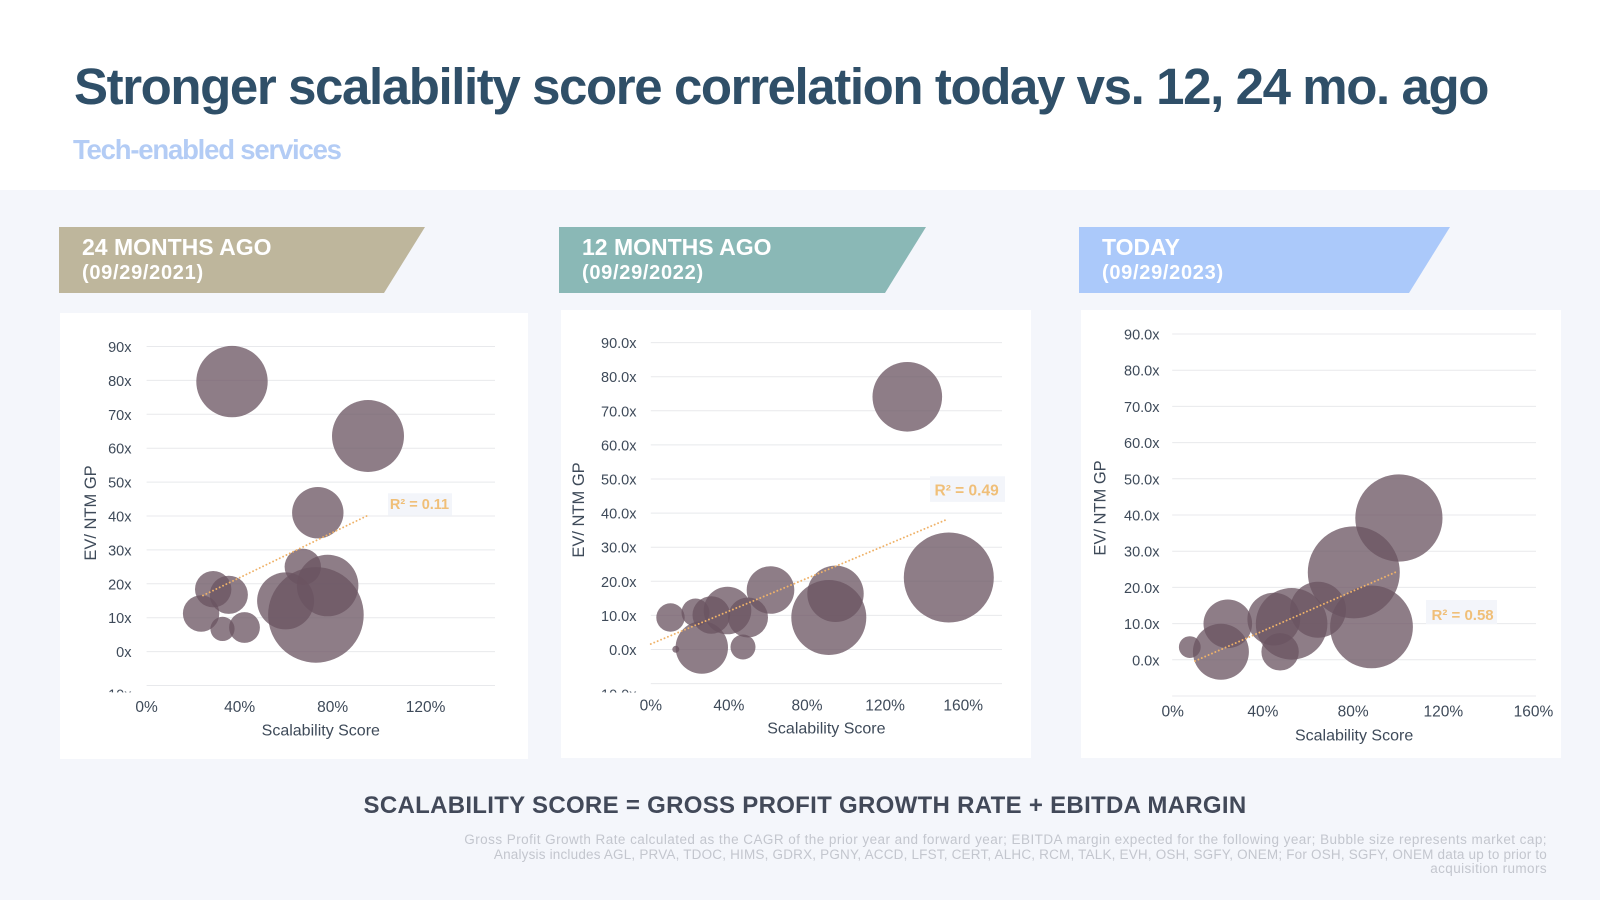 The width and height of the screenshot is (1600, 900). What do you see at coordinates (120, 382) in the screenshot?
I see `svg-text: 80x` at bounding box center [120, 382].